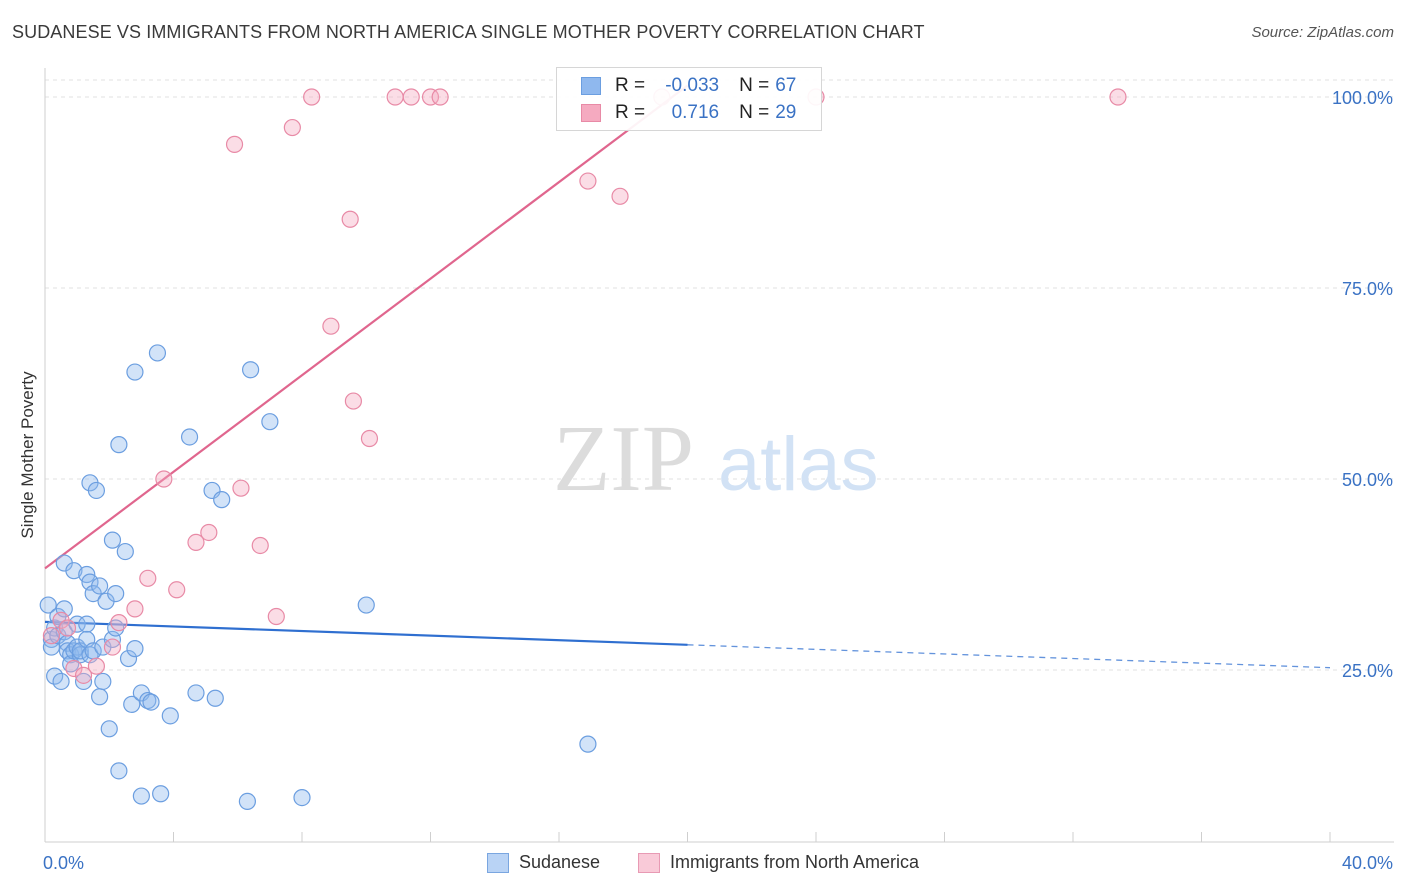  Describe the element at coordinates (623, 459) in the screenshot. I see `watermark-zip: ZIP` at that location.